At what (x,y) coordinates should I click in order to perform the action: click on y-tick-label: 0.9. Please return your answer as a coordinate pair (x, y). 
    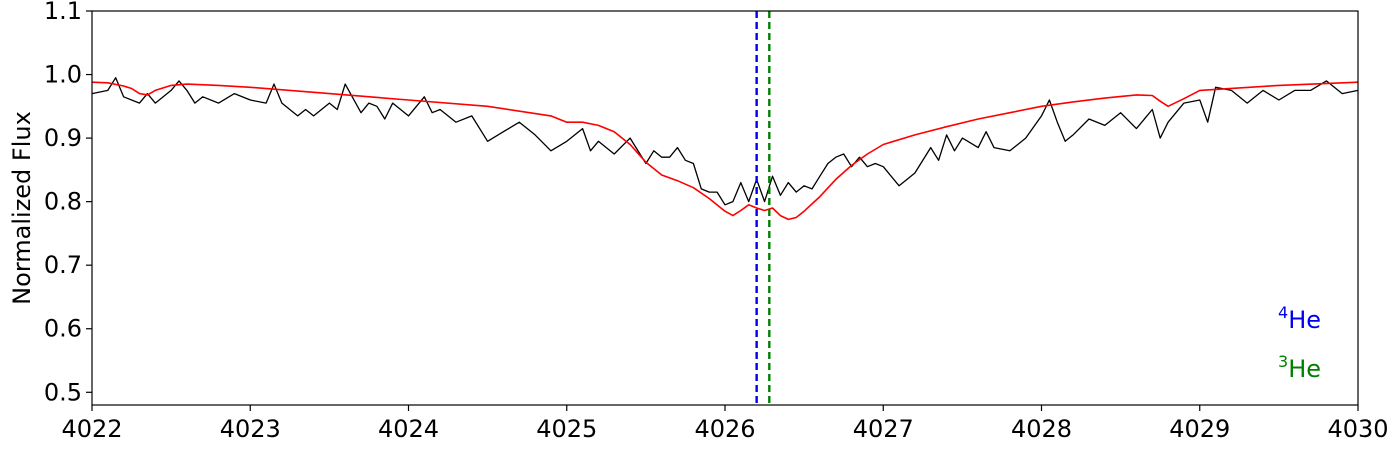
    Looking at the image, I should click on (63, 138).